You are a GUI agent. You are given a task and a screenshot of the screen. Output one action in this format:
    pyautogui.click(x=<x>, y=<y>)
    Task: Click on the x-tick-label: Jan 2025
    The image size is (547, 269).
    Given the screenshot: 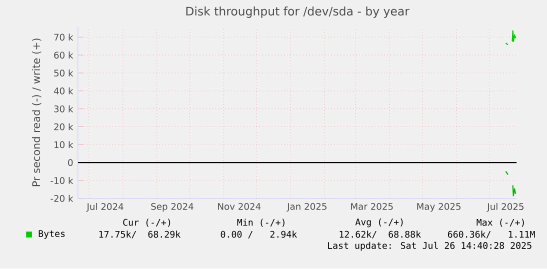 What is the action you would take?
    pyautogui.click(x=306, y=207)
    